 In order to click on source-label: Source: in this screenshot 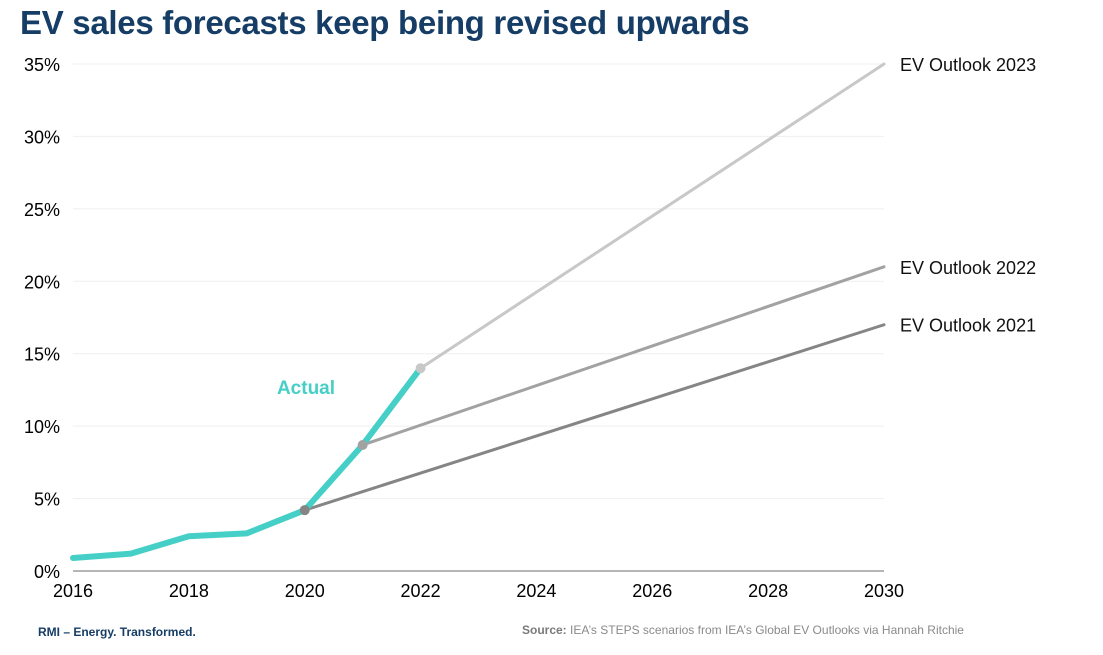, I will do `click(544, 630)`.